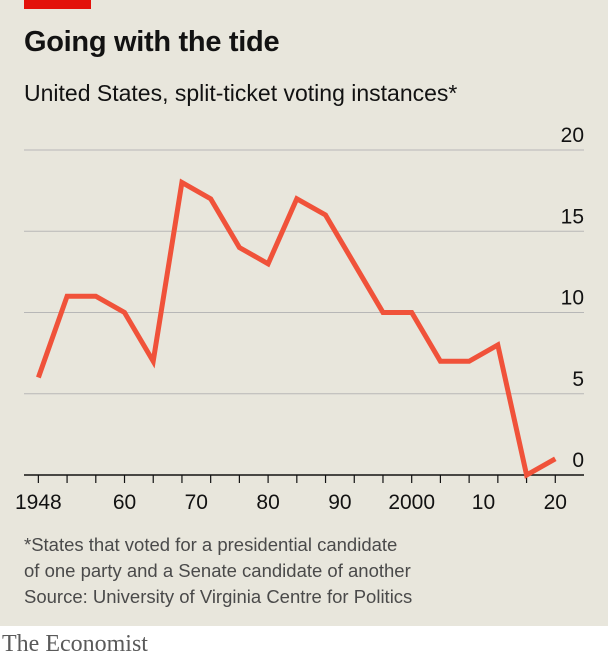 The height and width of the screenshot is (662, 608). What do you see at coordinates (578, 379) in the screenshot?
I see `y-tick-label: 5` at bounding box center [578, 379].